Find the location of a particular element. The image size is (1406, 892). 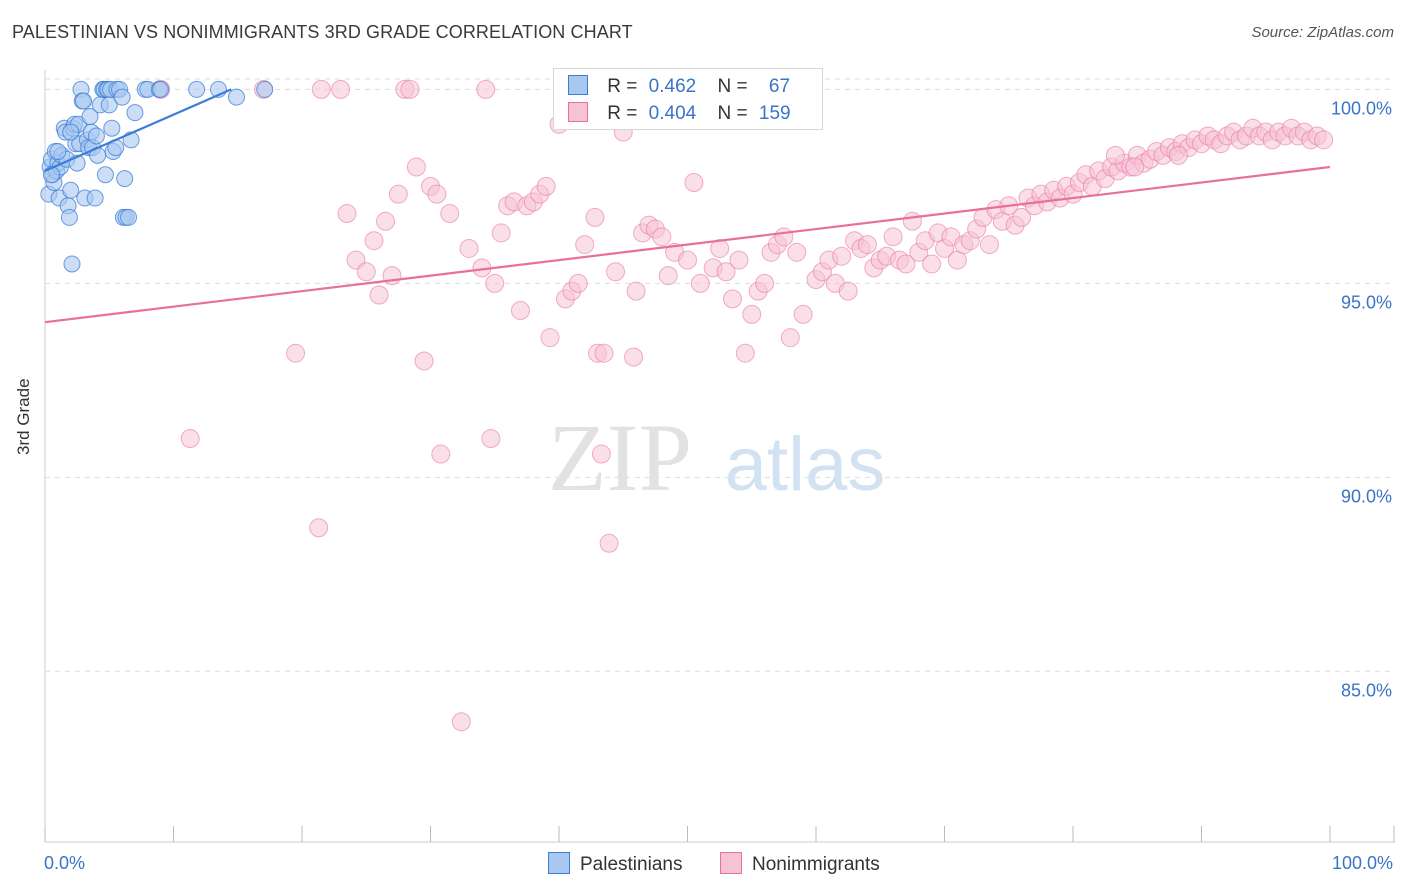

watermark-zip: ZIP is located at coordinates (620, 457).